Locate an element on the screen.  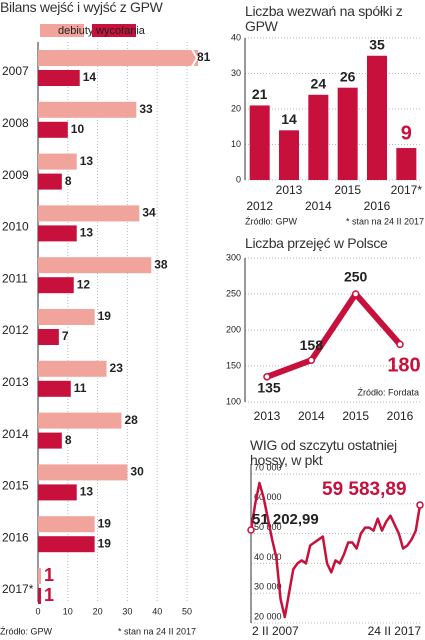
y-tick-label: 300 is located at coordinates (233, 257).